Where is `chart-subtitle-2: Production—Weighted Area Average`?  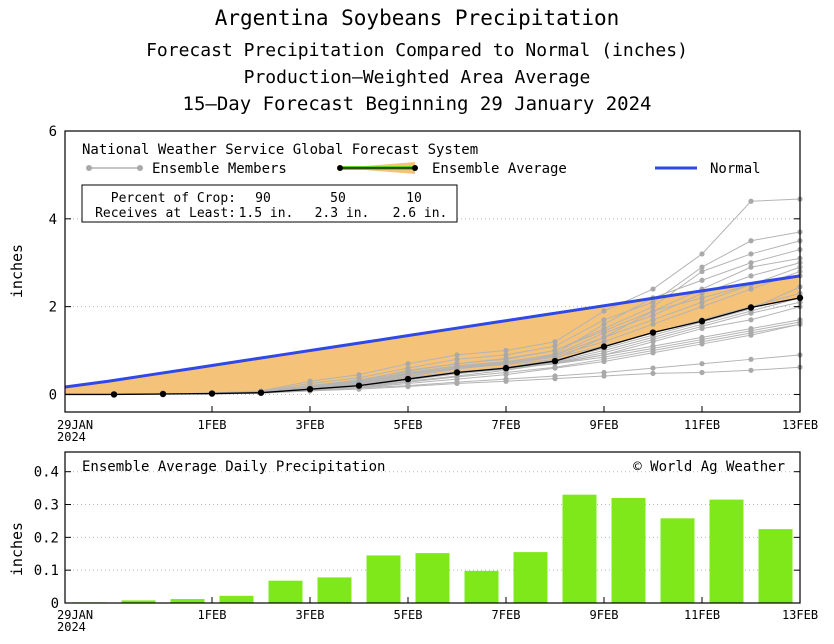
chart-subtitle-2: Production—Weighted Area Average is located at coordinates (417, 77).